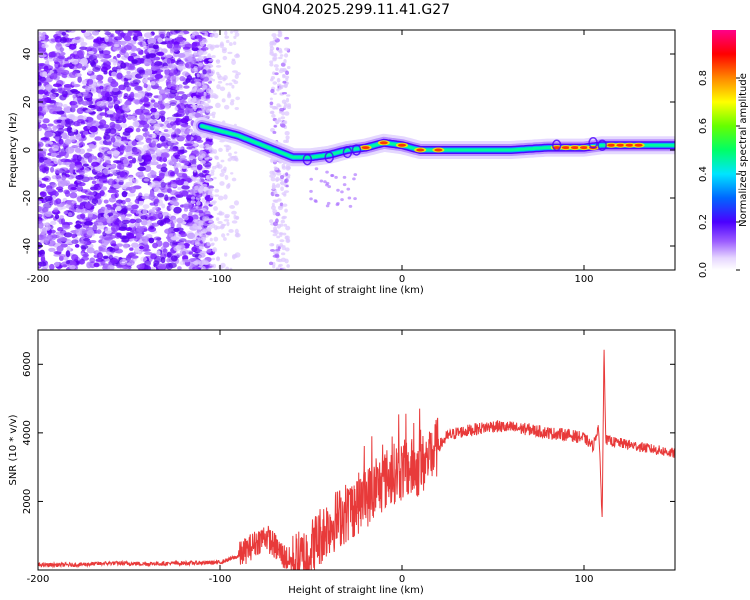 Image resolution: width=750 pixels, height=600 pixels. I want to click on ridge-hotspot, so click(438, 150).